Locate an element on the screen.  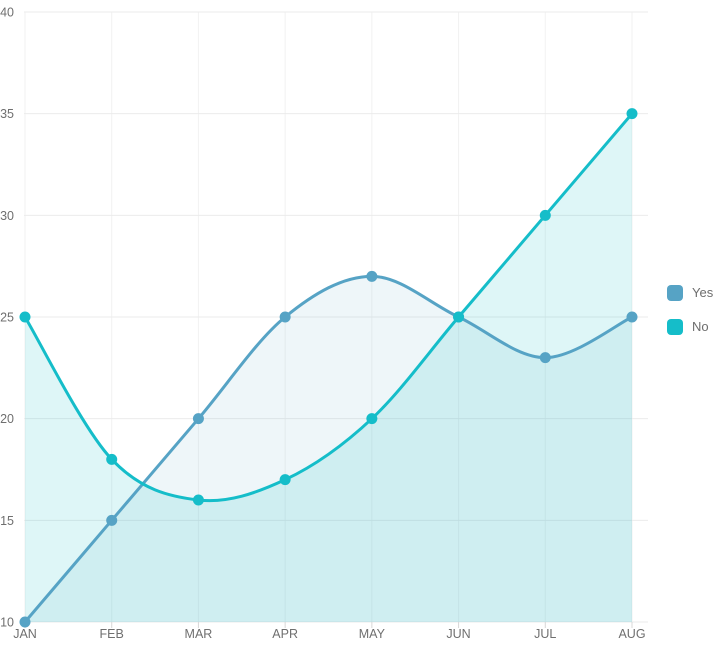
y-axis-label: 10 is located at coordinates (7, 623).